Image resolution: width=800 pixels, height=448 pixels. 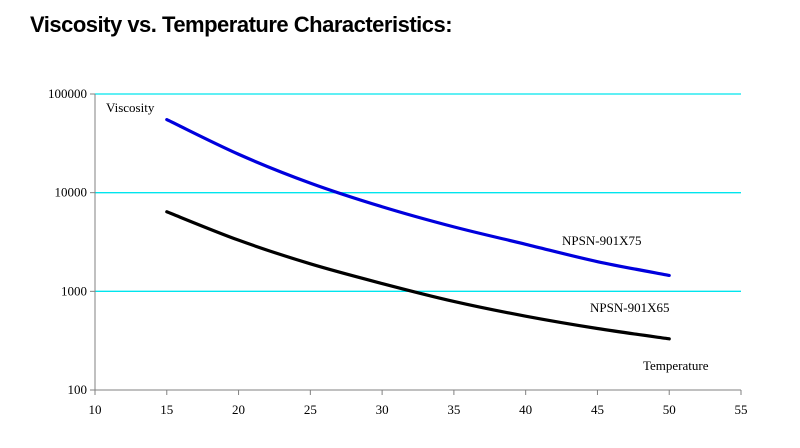 I want to click on x-tick-label-10: 10, so click(x=95, y=409).